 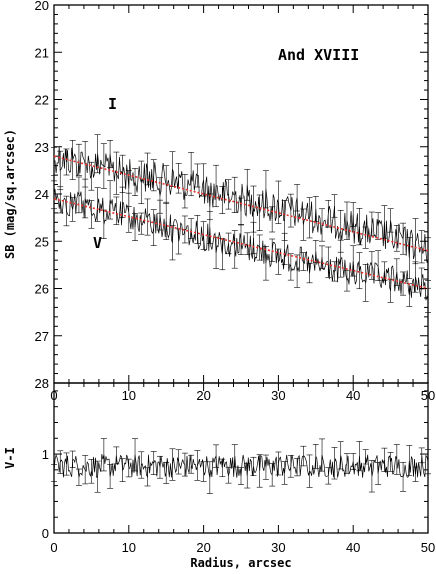 What do you see at coordinates (112, 104) in the screenshot?
I see `series-label-i: I` at bounding box center [112, 104].